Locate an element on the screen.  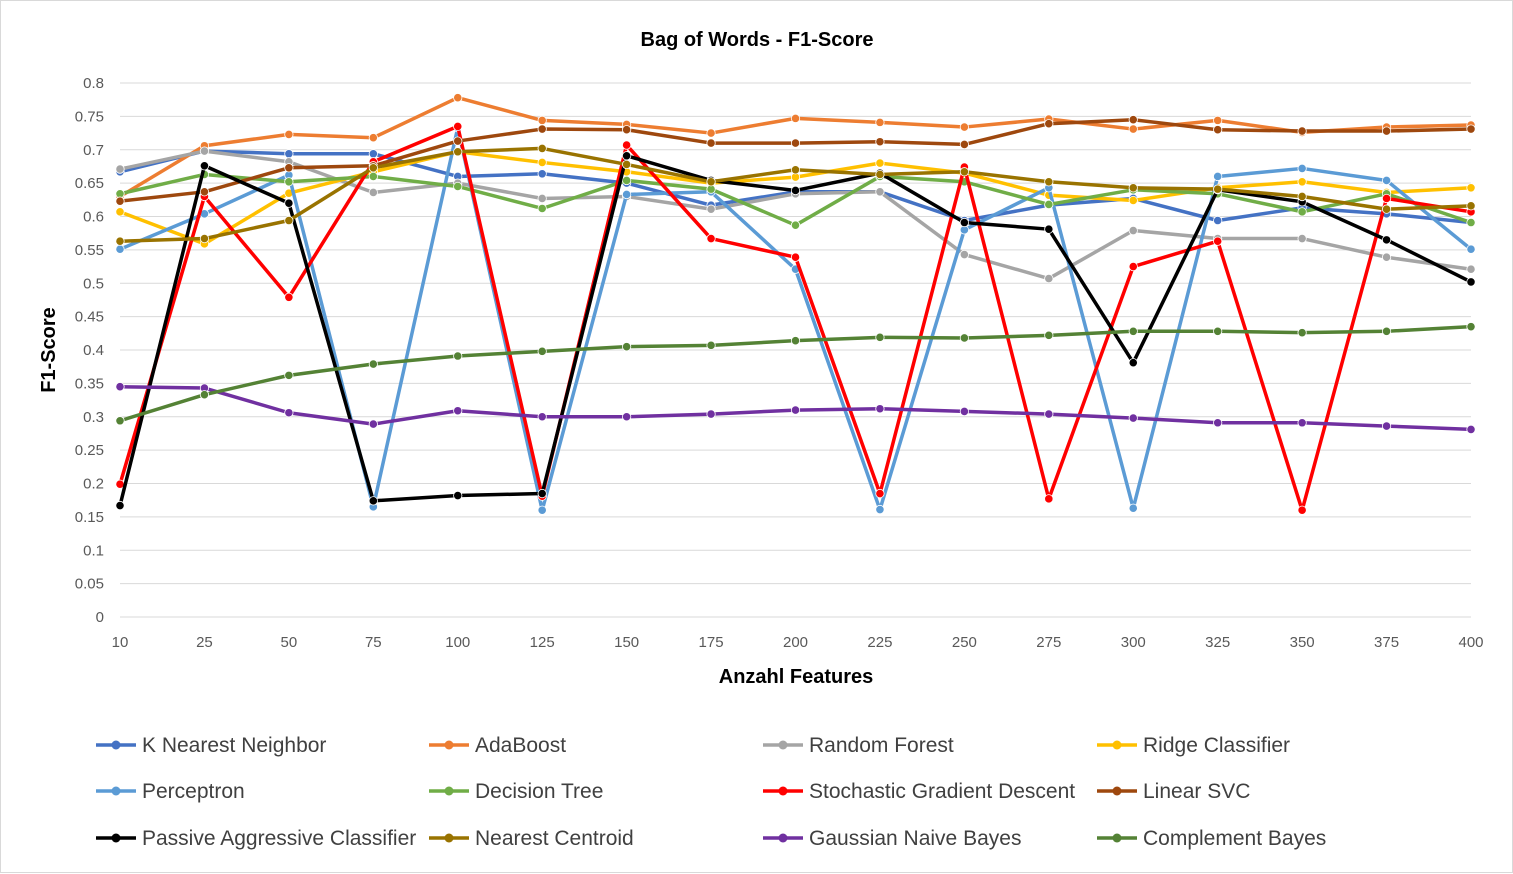
legend-item: Random Forest is located at coordinates (858, 745).